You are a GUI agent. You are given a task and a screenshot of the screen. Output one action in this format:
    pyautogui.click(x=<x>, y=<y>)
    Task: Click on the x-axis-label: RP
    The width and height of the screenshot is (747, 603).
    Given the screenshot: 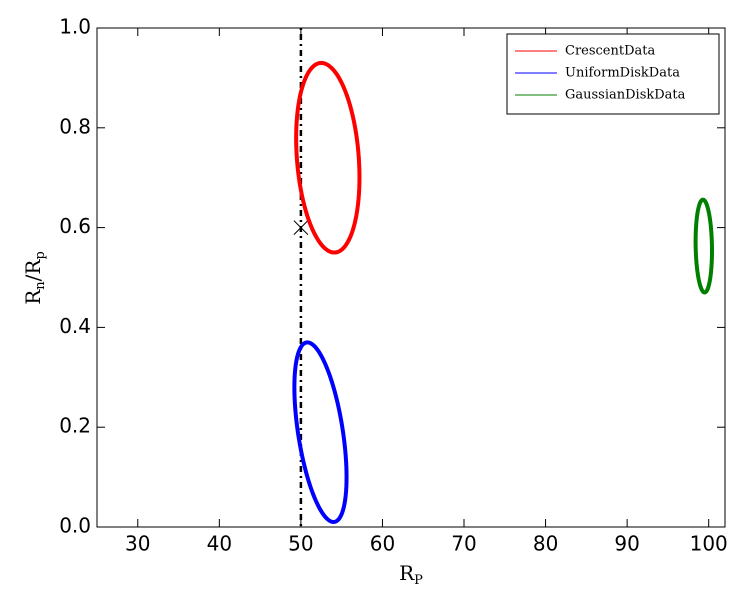 What is the action you would take?
    pyautogui.click(x=411, y=574)
    